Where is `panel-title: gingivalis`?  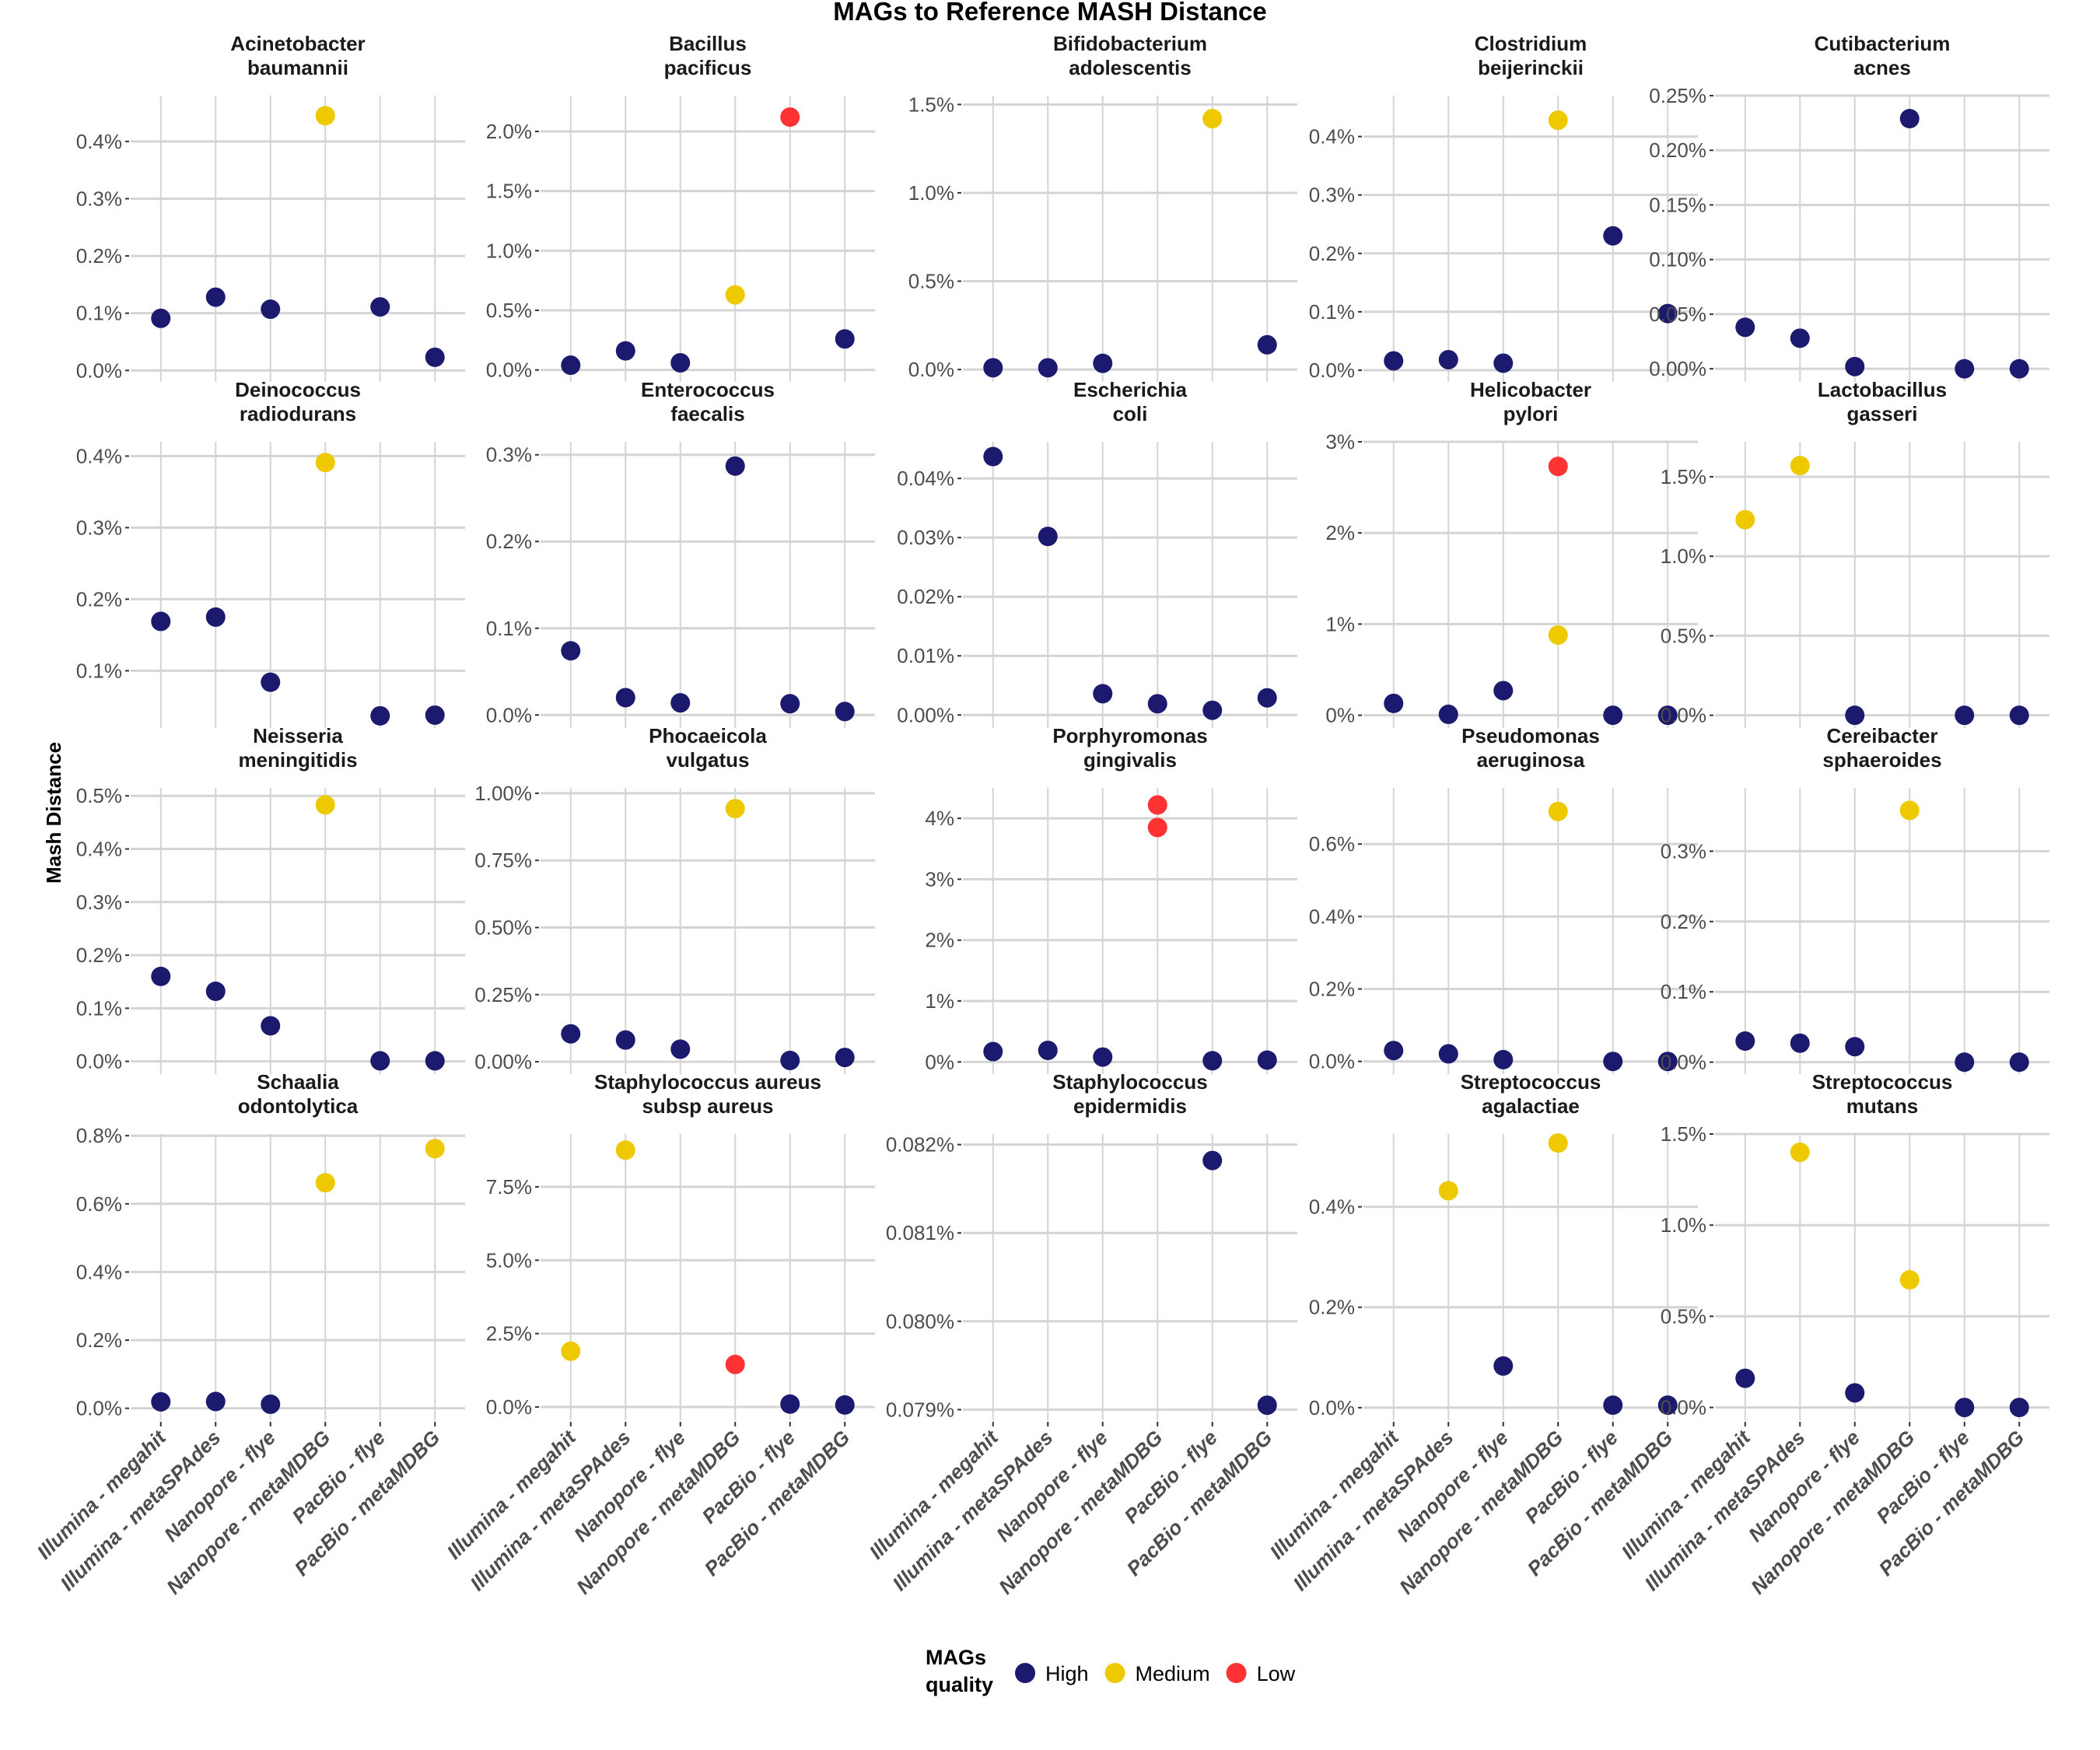 panel-title: gingivalis is located at coordinates (1130, 760).